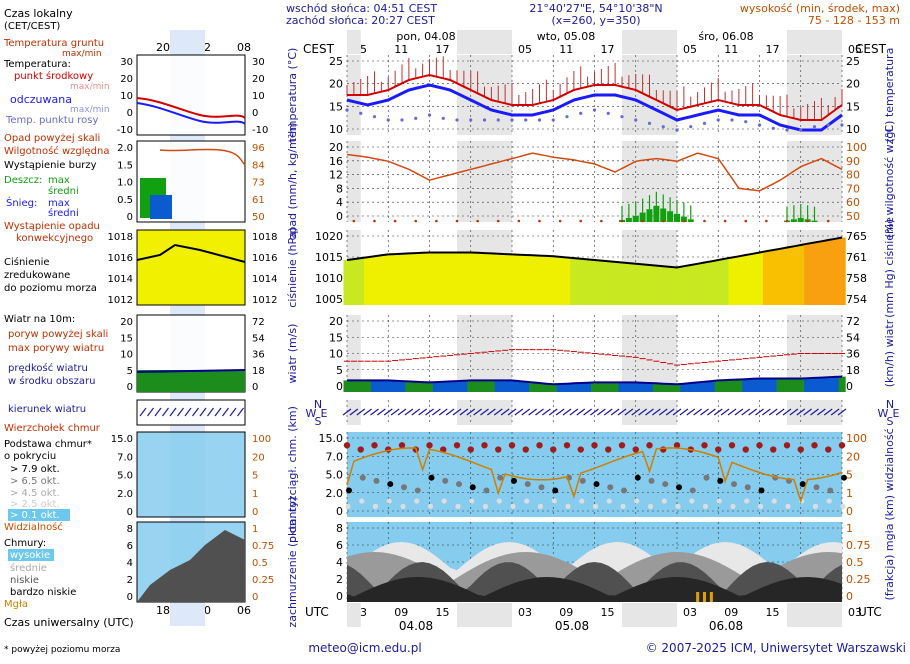  What do you see at coordinates (853, 354) in the screenshot?
I see `tick-label-right: 36` at bounding box center [853, 354].